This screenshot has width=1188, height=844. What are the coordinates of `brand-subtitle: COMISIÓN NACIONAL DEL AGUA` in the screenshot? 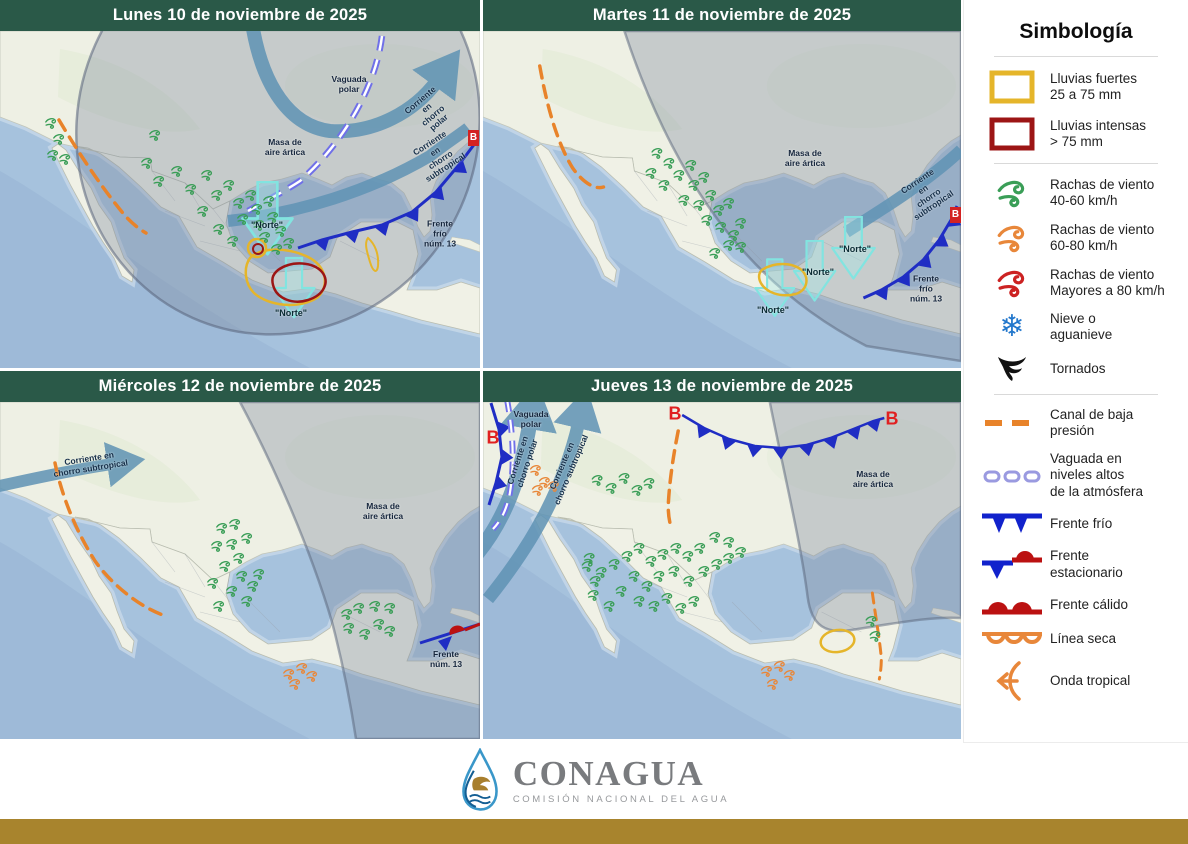 It's located at (621, 799).